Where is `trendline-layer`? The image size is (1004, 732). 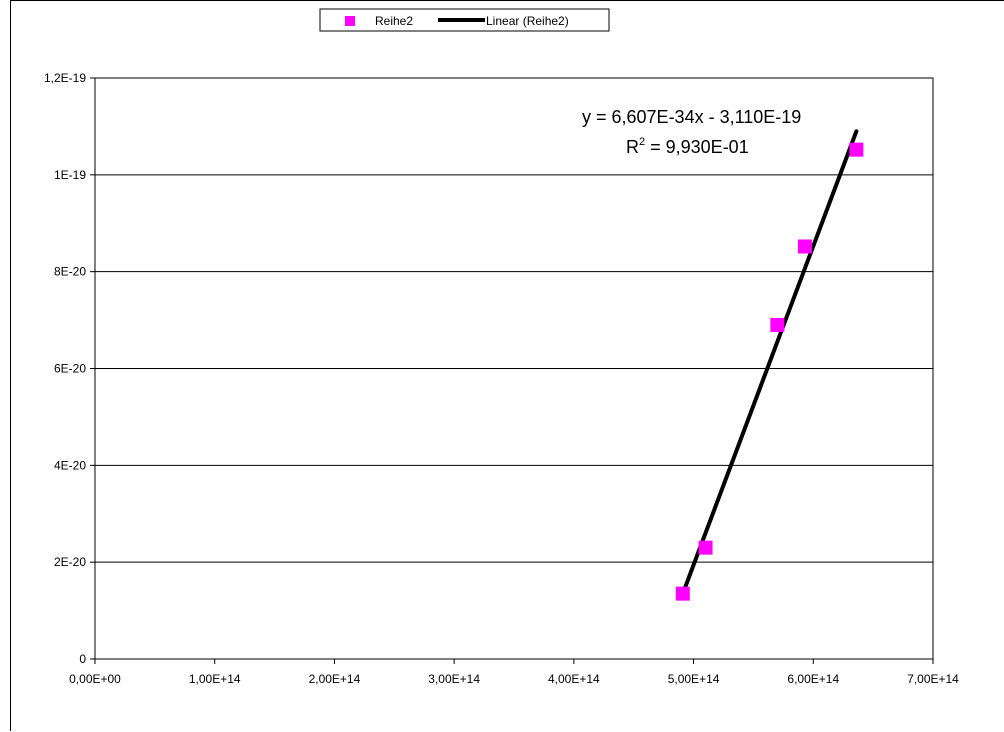
trendline-layer is located at coordinates (769, 362).